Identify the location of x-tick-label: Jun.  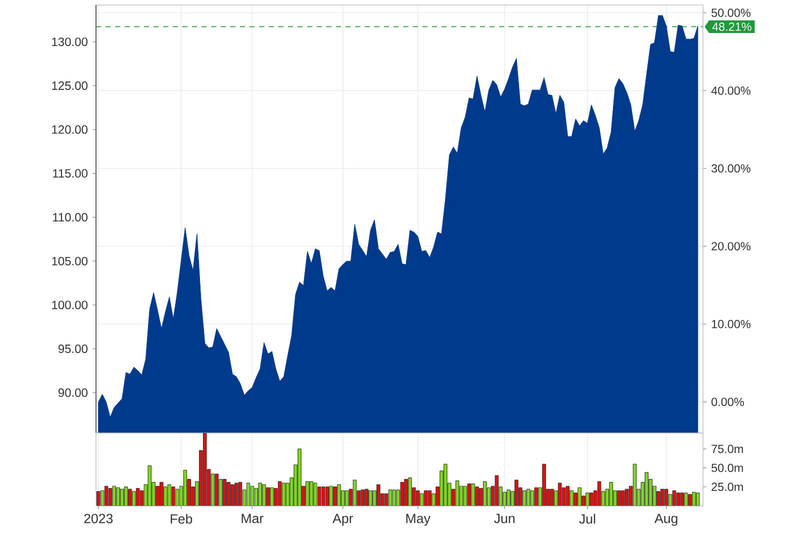
(504, 519).